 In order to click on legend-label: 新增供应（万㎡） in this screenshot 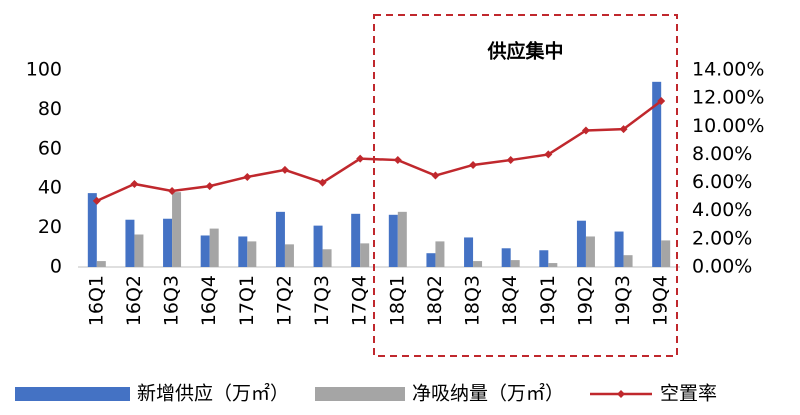, I will do `click(213, 393)`.